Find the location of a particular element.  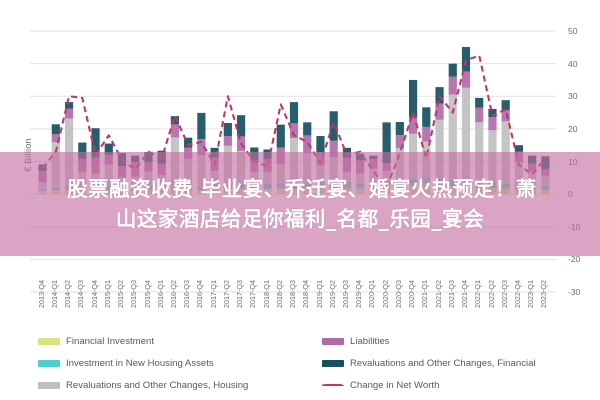

y-tick-label: -20 is located at coordinates (574, 259).